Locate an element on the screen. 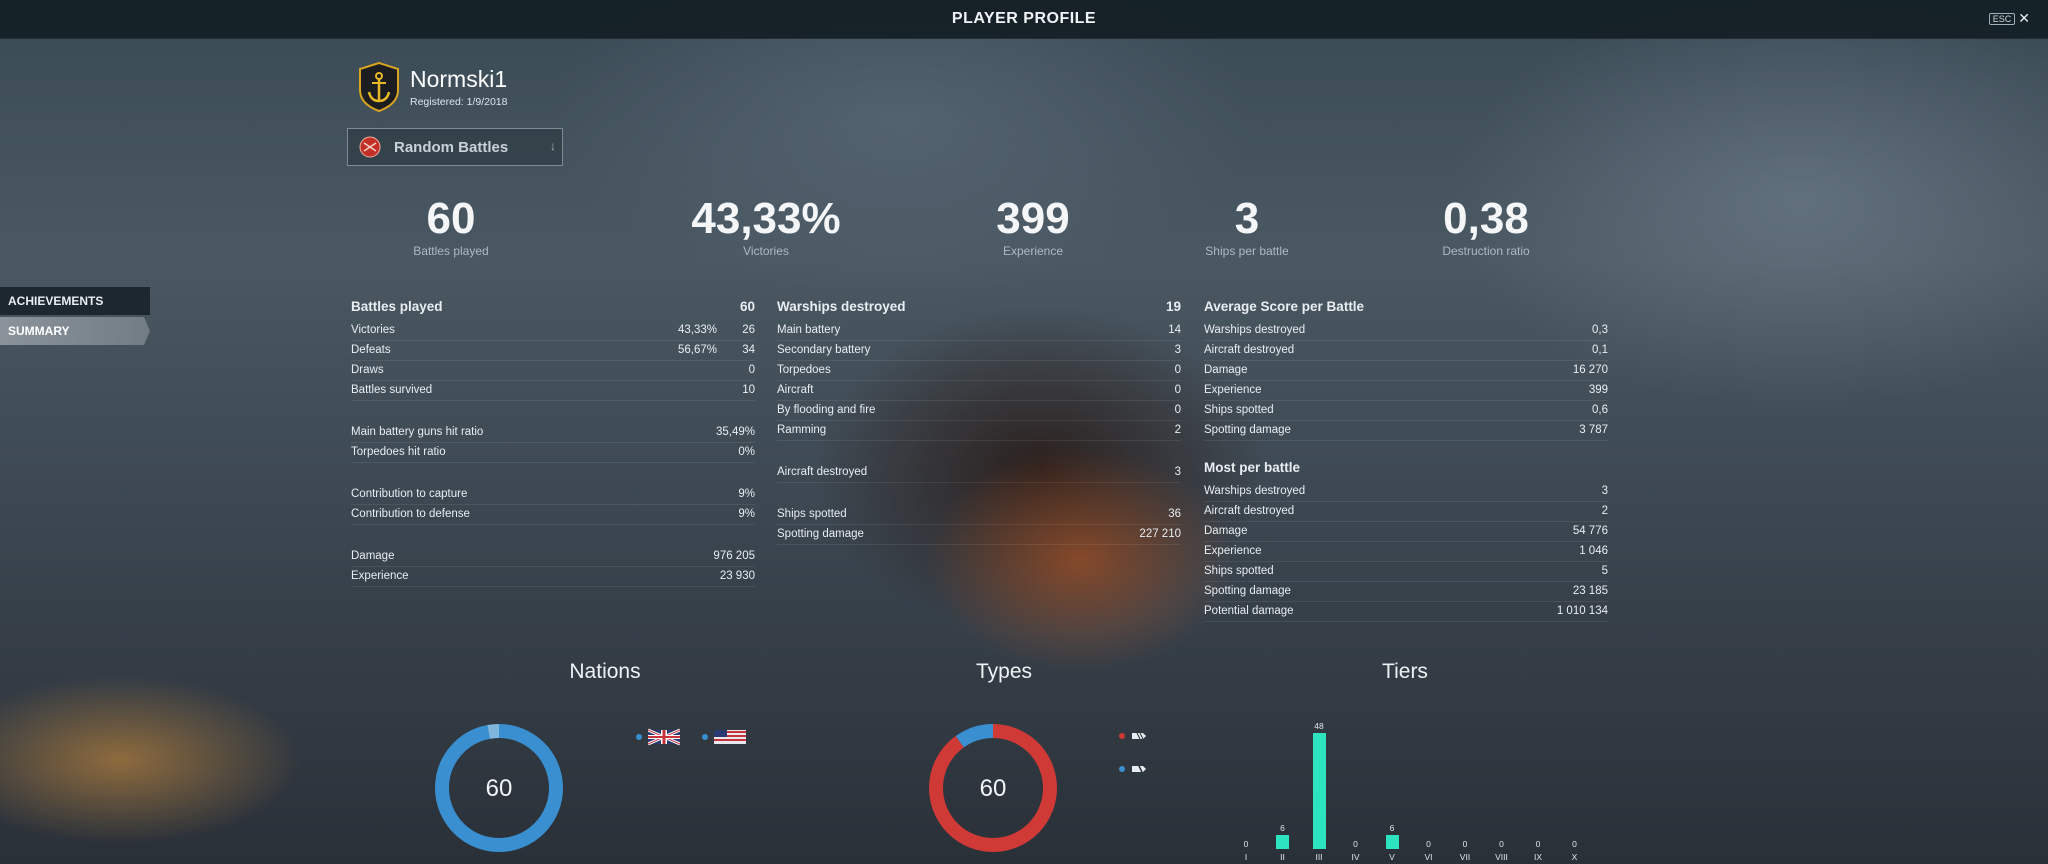 The width and height of the screenshot is (2048, 864). stat-row: Defeats 56,67% 34 is located at coordinates (553, 351).